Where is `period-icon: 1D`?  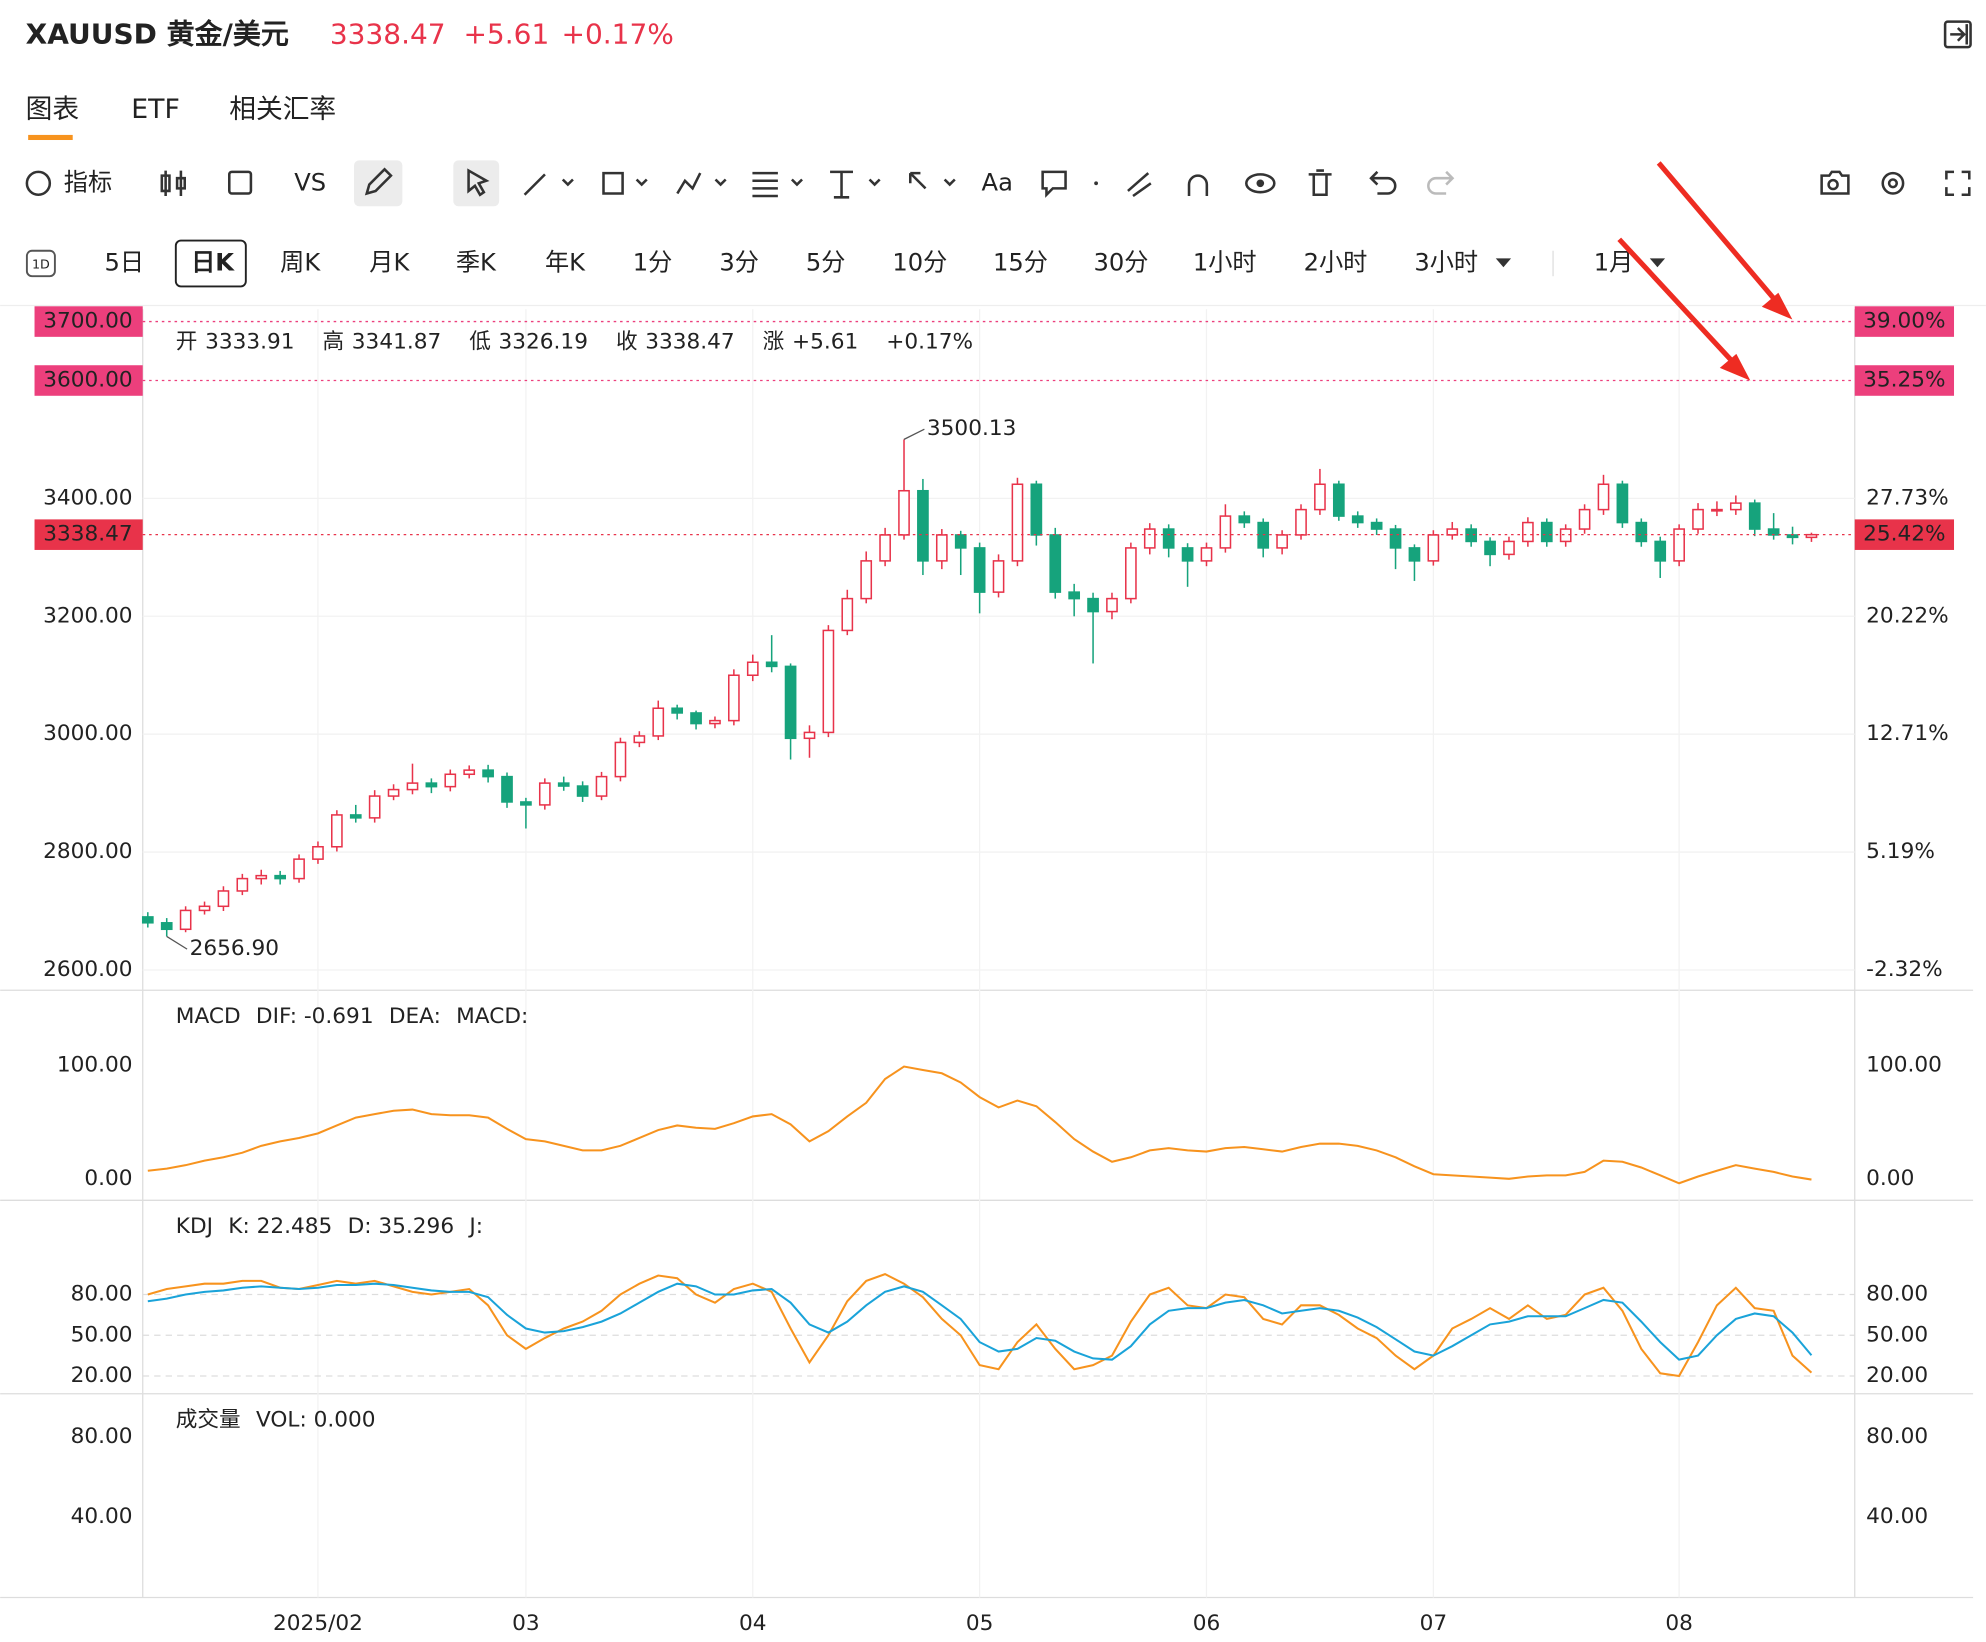 period-icon: 1D is located at coordinates (41, 263).